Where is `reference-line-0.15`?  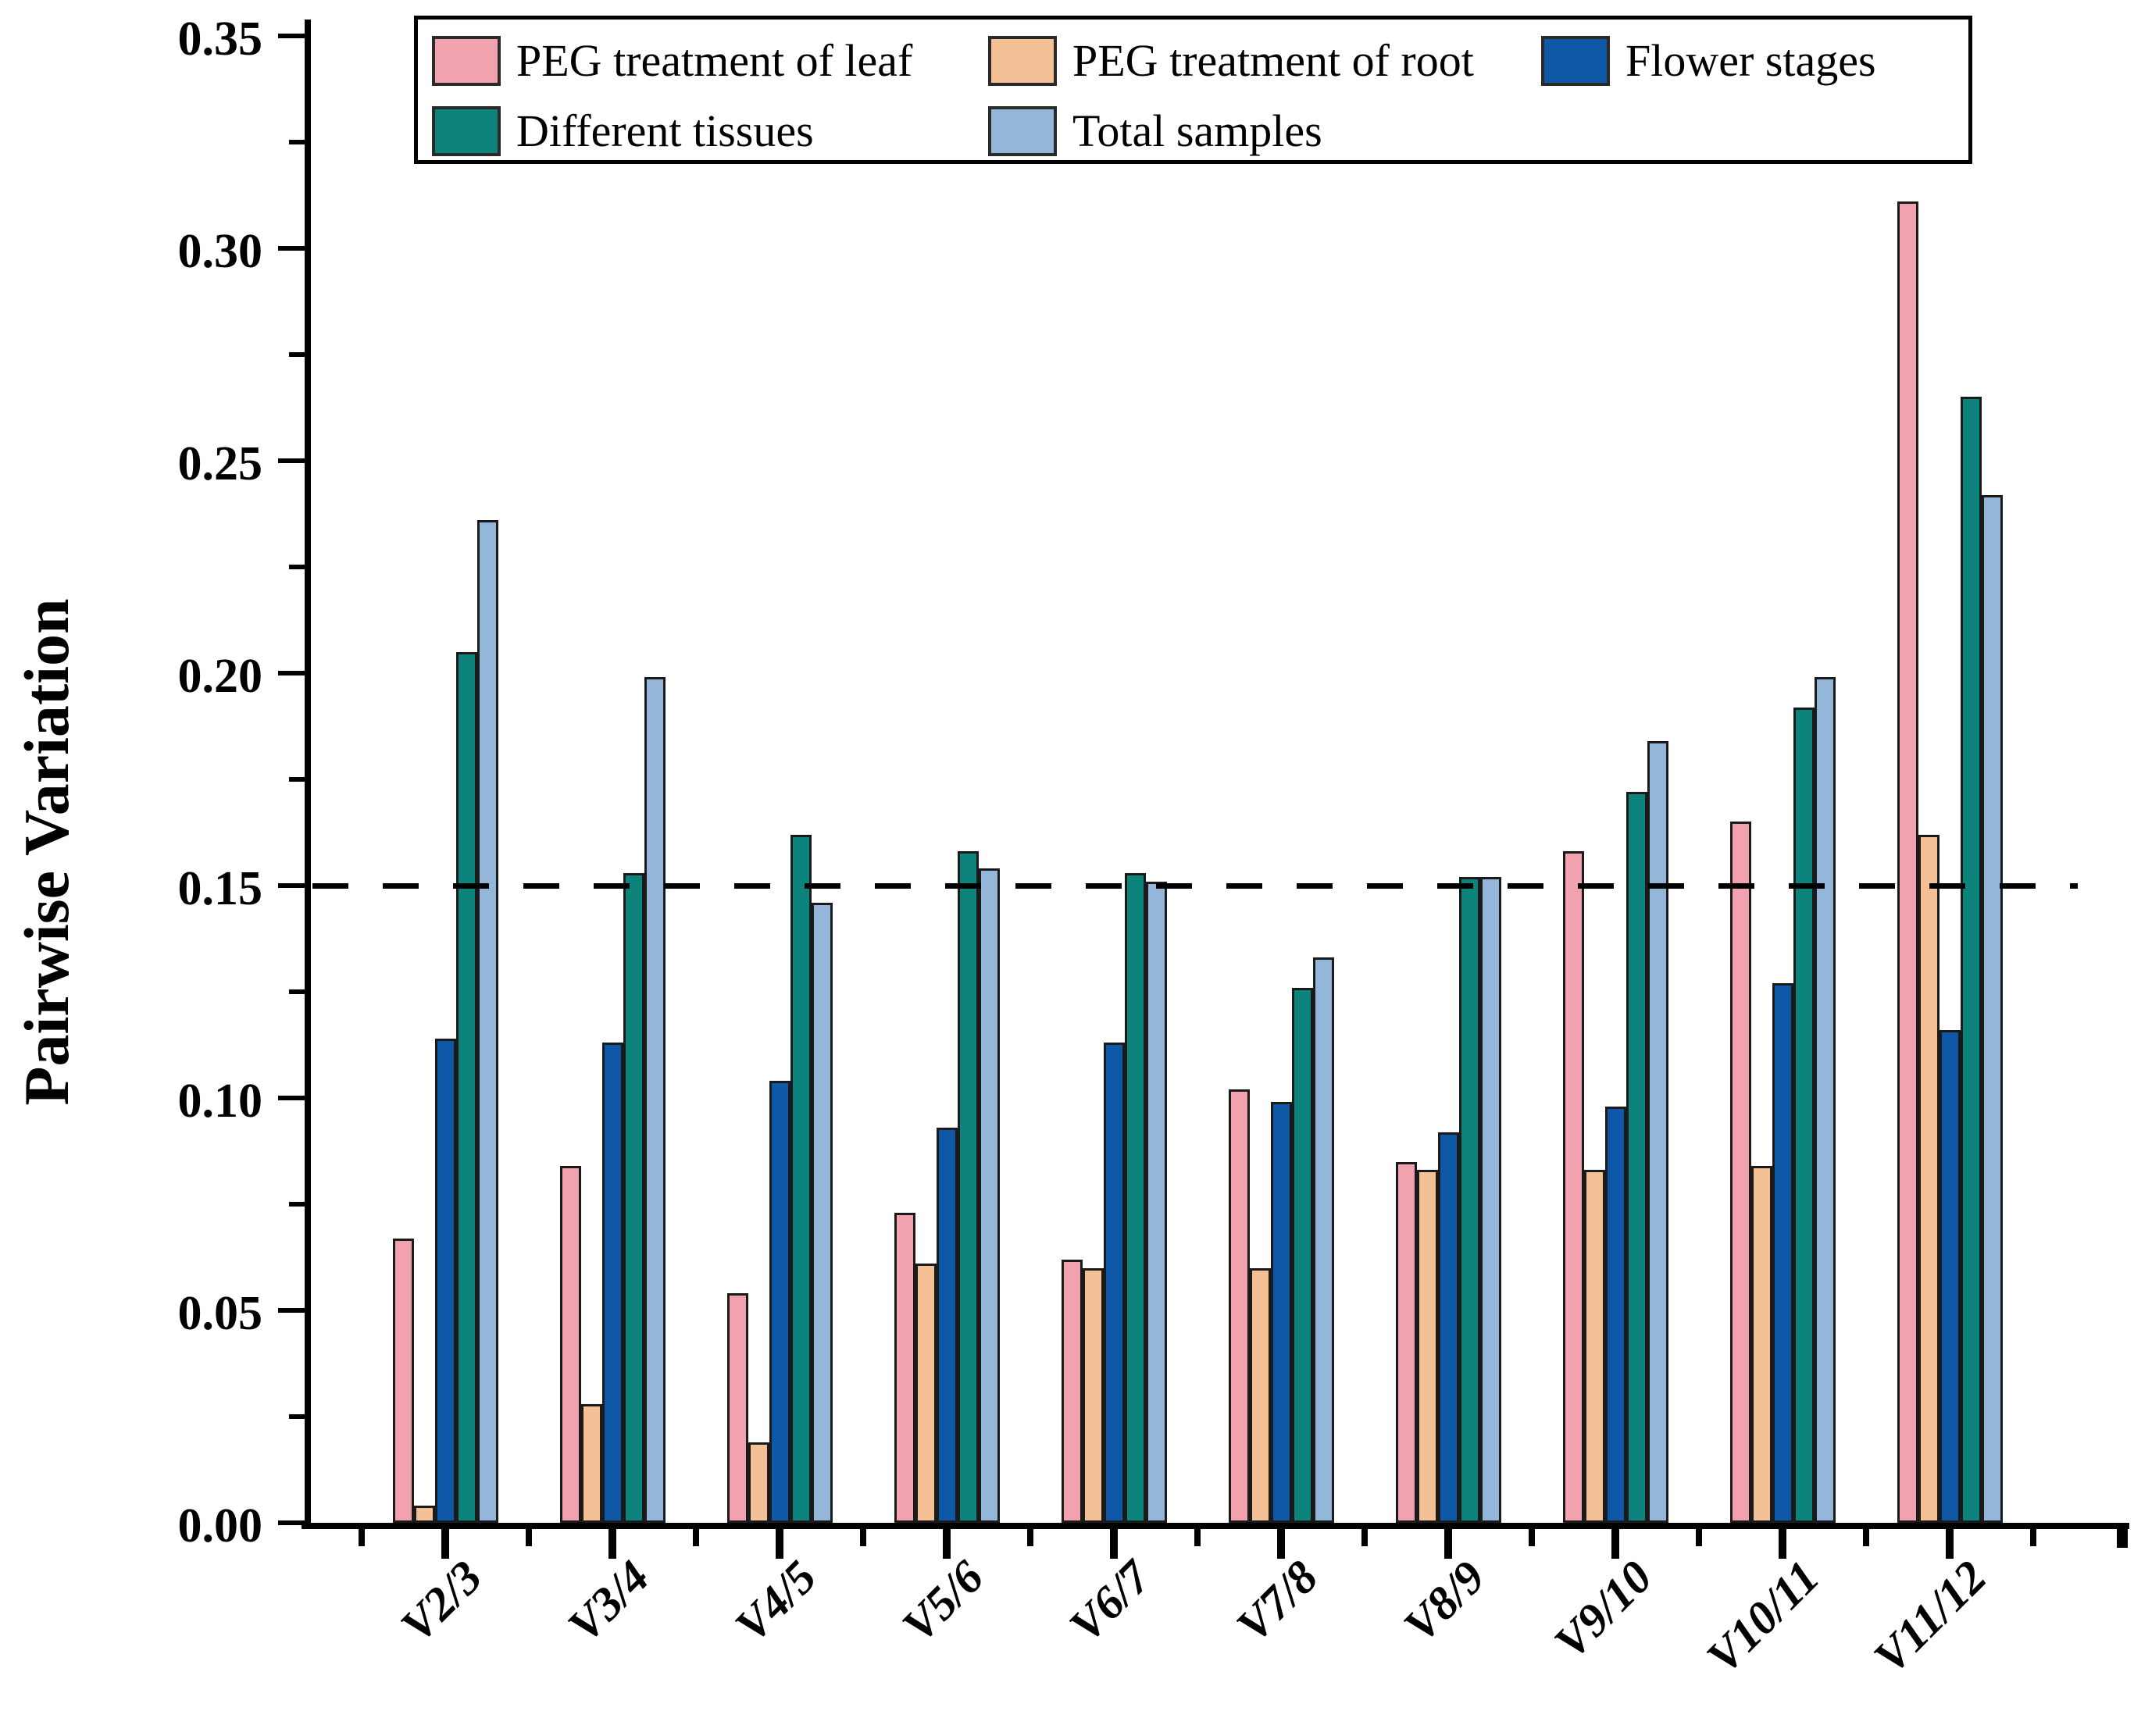 reference-line-0.15 is located at coordinates (1195, 886).